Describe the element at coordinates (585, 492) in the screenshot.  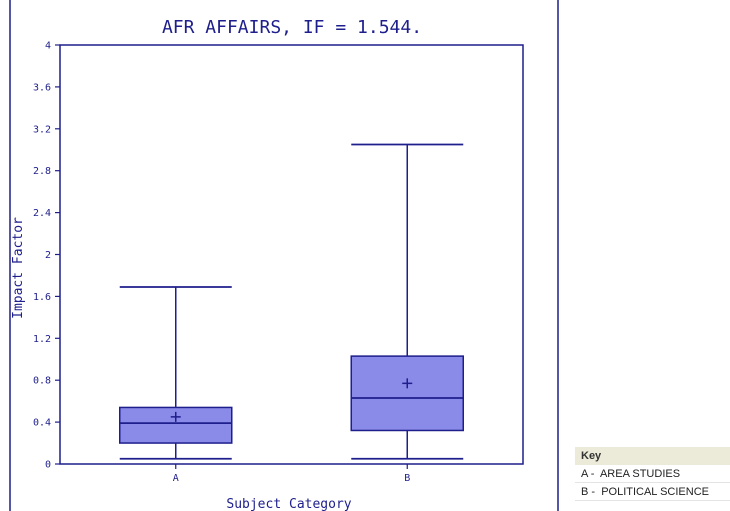
I see `key-code: B` at that location.